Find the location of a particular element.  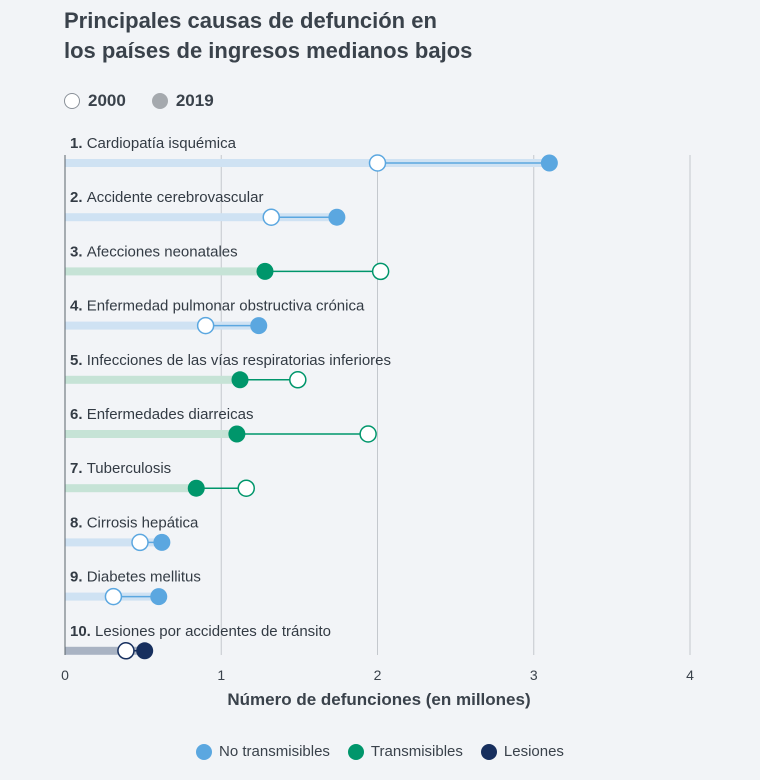

legend-item-transmisibles: Transmisibles is located at coordinates (405, 751).